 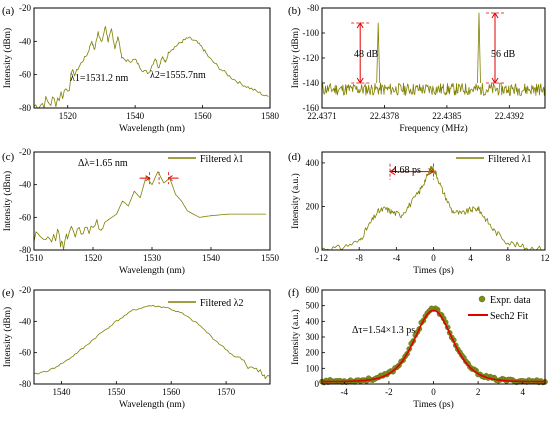 What do you see at coordinates (311, 33) in the screenshot?
I see `ytick-label-b-3: -100` at bounding box center [311, 33].